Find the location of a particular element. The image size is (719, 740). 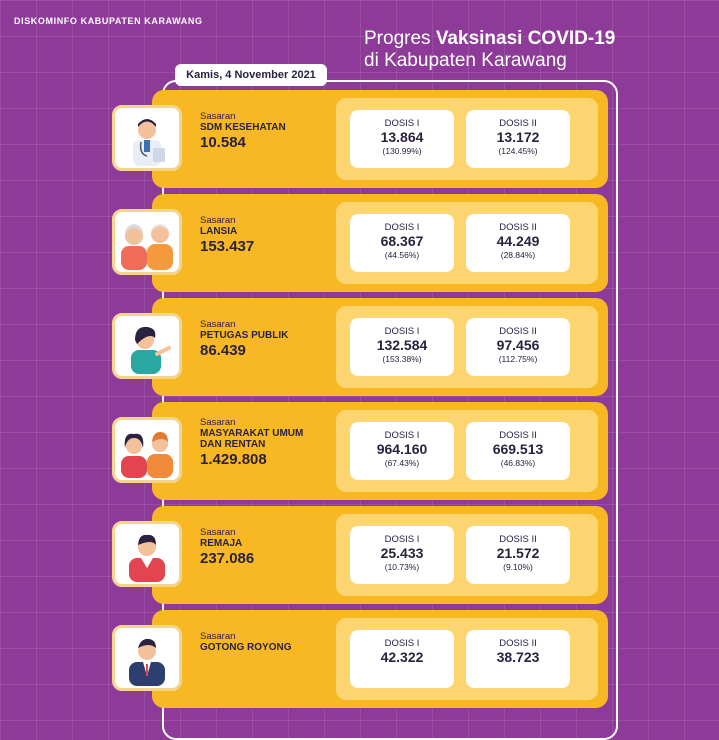

dose2-card: DOSIS II 44.249 (28.84%) is located at coordinates (518, 243).